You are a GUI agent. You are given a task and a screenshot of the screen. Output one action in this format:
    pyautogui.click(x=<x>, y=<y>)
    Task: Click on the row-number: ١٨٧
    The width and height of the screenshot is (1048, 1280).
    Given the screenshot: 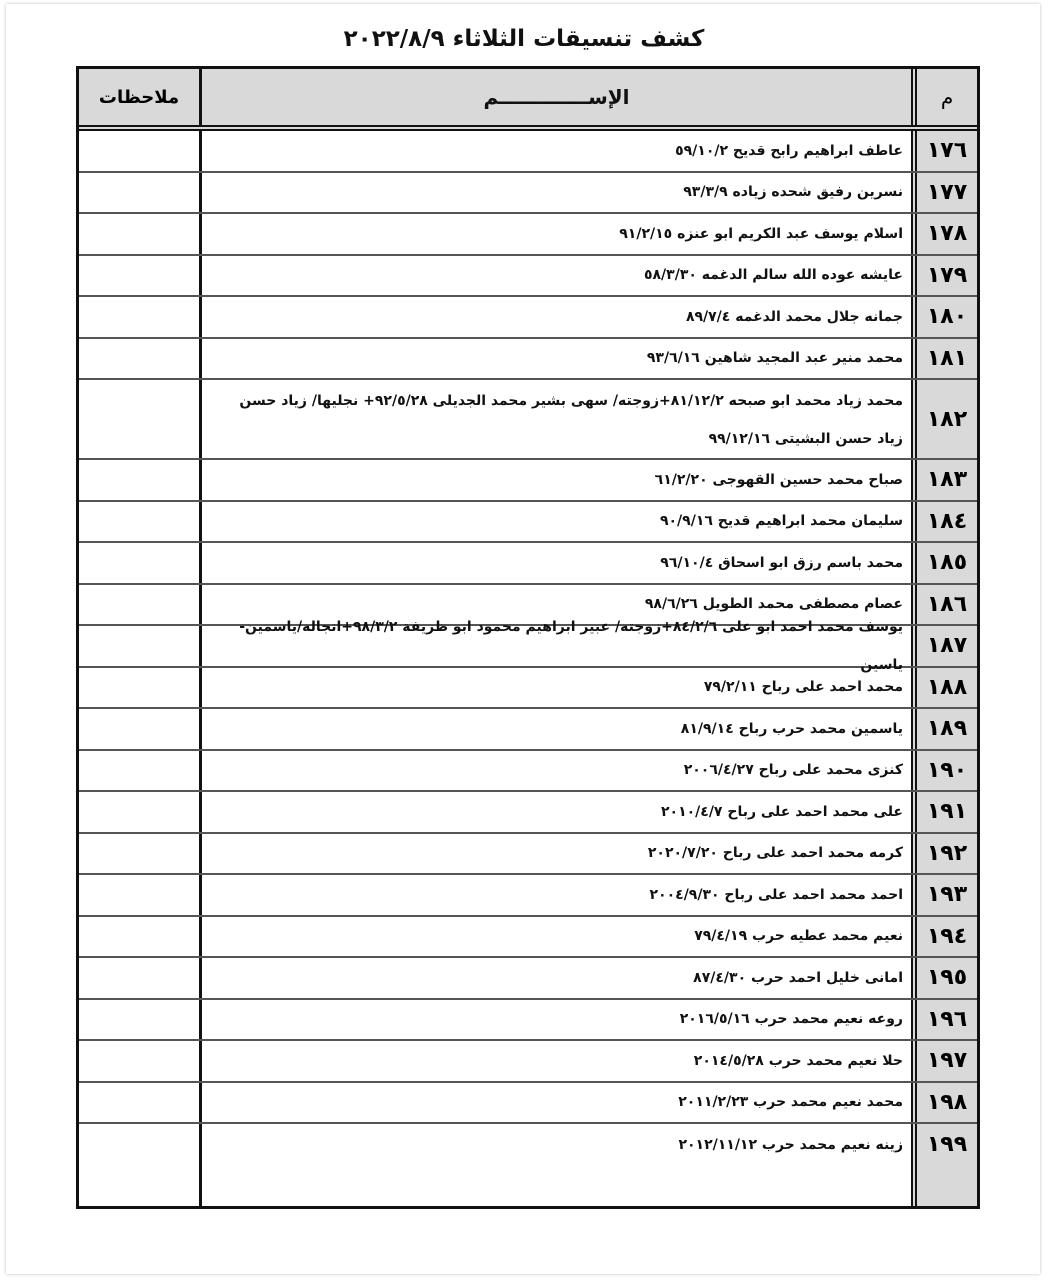 What is the action you would take?
    pyautogui.click(x=944, y=646)
    